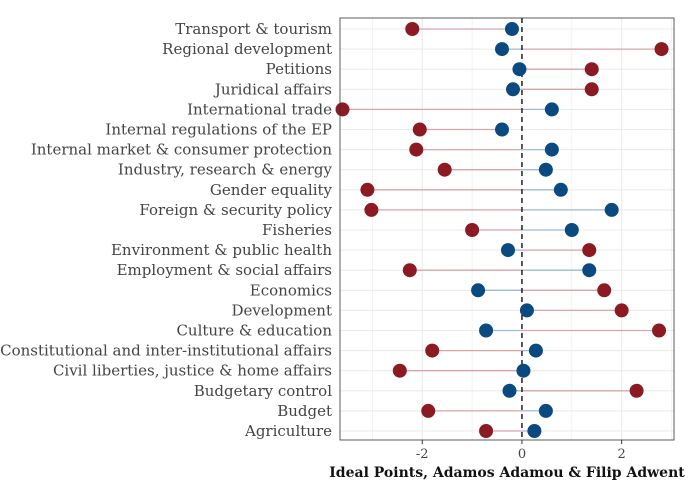  What do you see at coordinates (422, 454) in the screenshot?
I see `x-tick-label: -2` at bounding box center [422, 454].